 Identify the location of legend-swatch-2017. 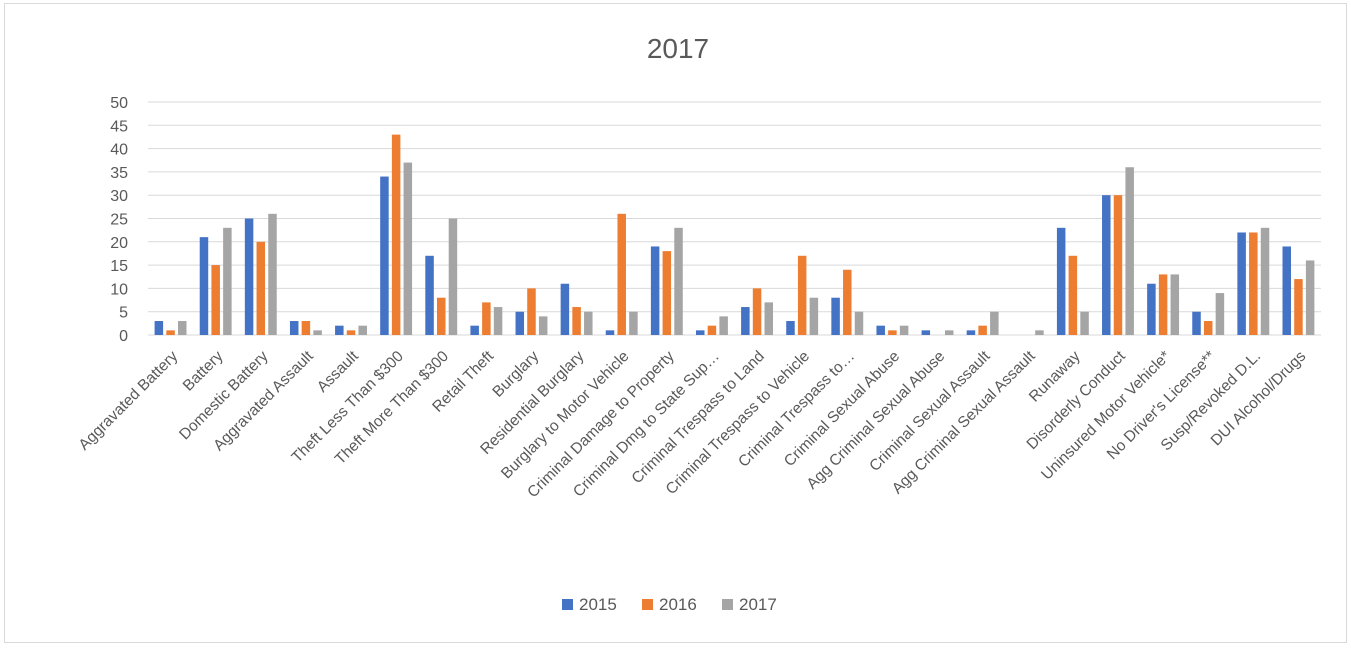
(727, 604).